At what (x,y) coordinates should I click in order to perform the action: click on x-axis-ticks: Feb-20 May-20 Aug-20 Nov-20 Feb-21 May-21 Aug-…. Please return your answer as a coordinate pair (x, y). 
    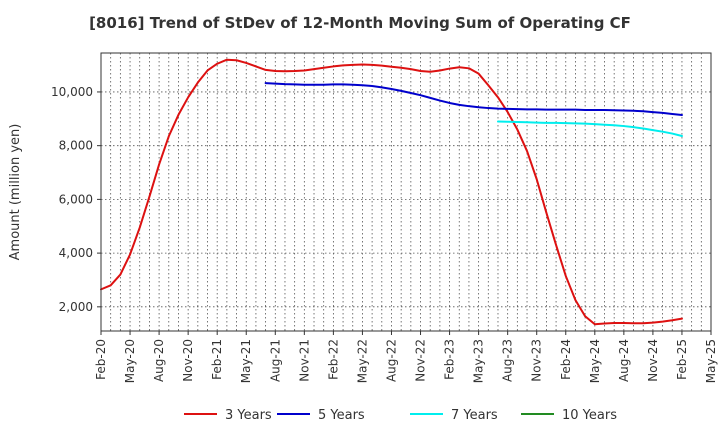
    Looking at the image, I should click on (406, 357).